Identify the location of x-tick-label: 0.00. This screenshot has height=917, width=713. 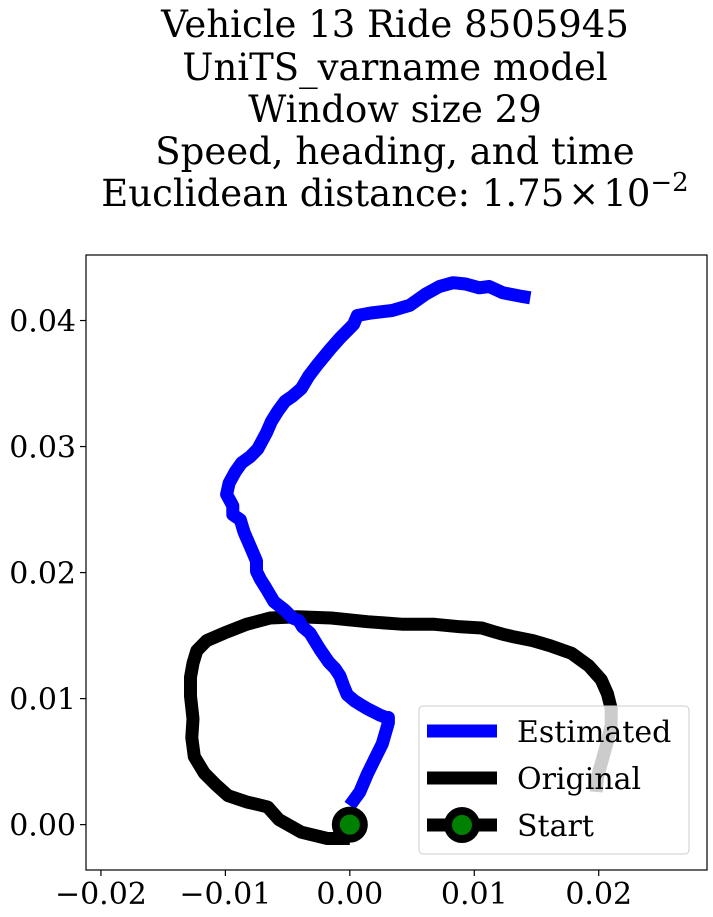
(349, 894).